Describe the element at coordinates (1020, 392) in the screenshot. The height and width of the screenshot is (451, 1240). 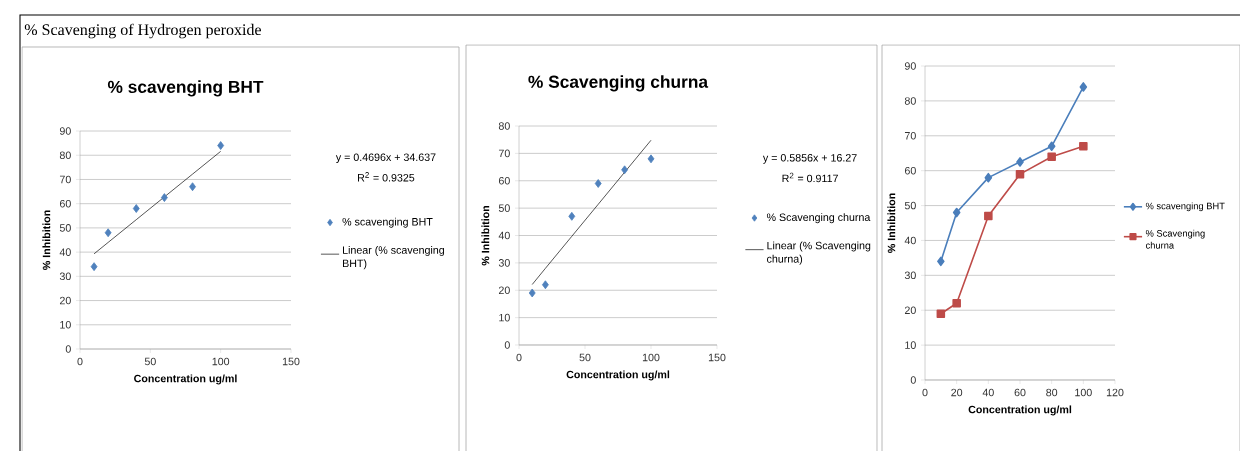
I see `x-tick-label: 60` at that location.